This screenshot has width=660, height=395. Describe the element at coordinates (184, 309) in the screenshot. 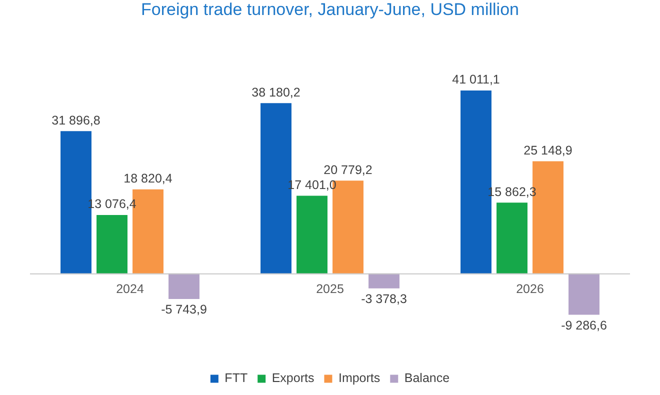

I see `data-label: -5 743,9` at that location.